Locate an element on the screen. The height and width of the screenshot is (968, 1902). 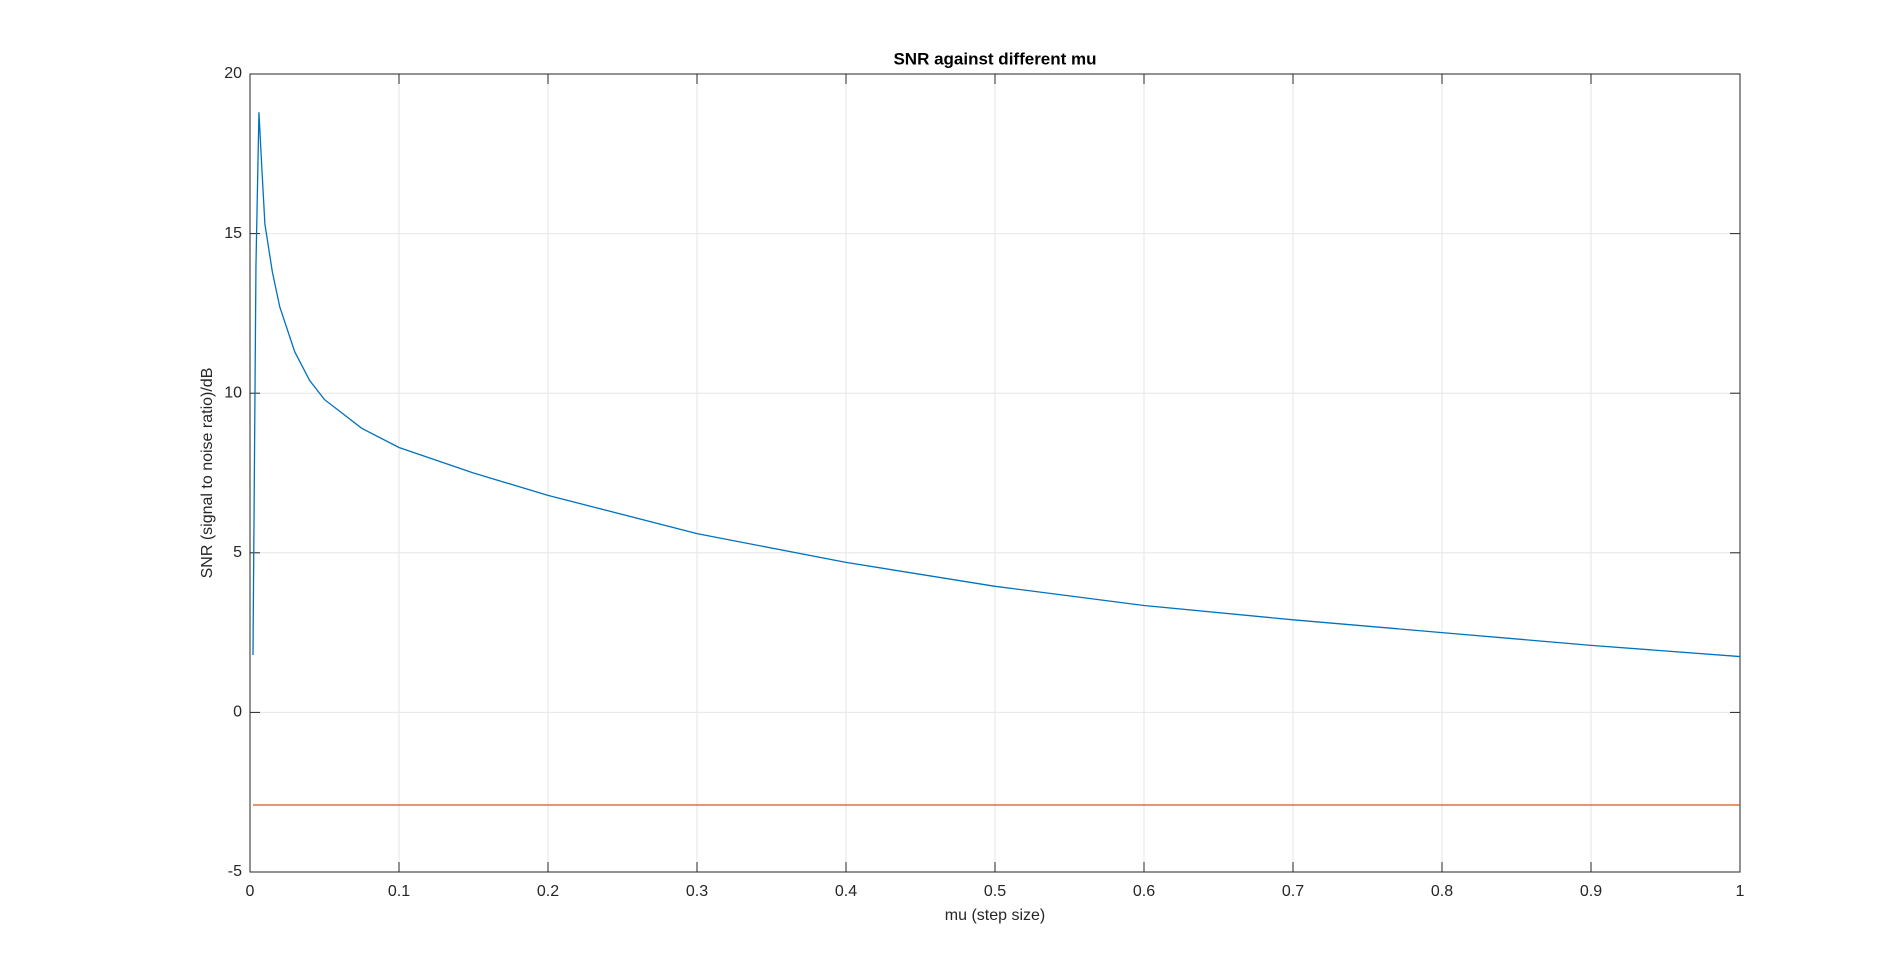
y-tick-label: 0 is located at coordinates (237, 712).